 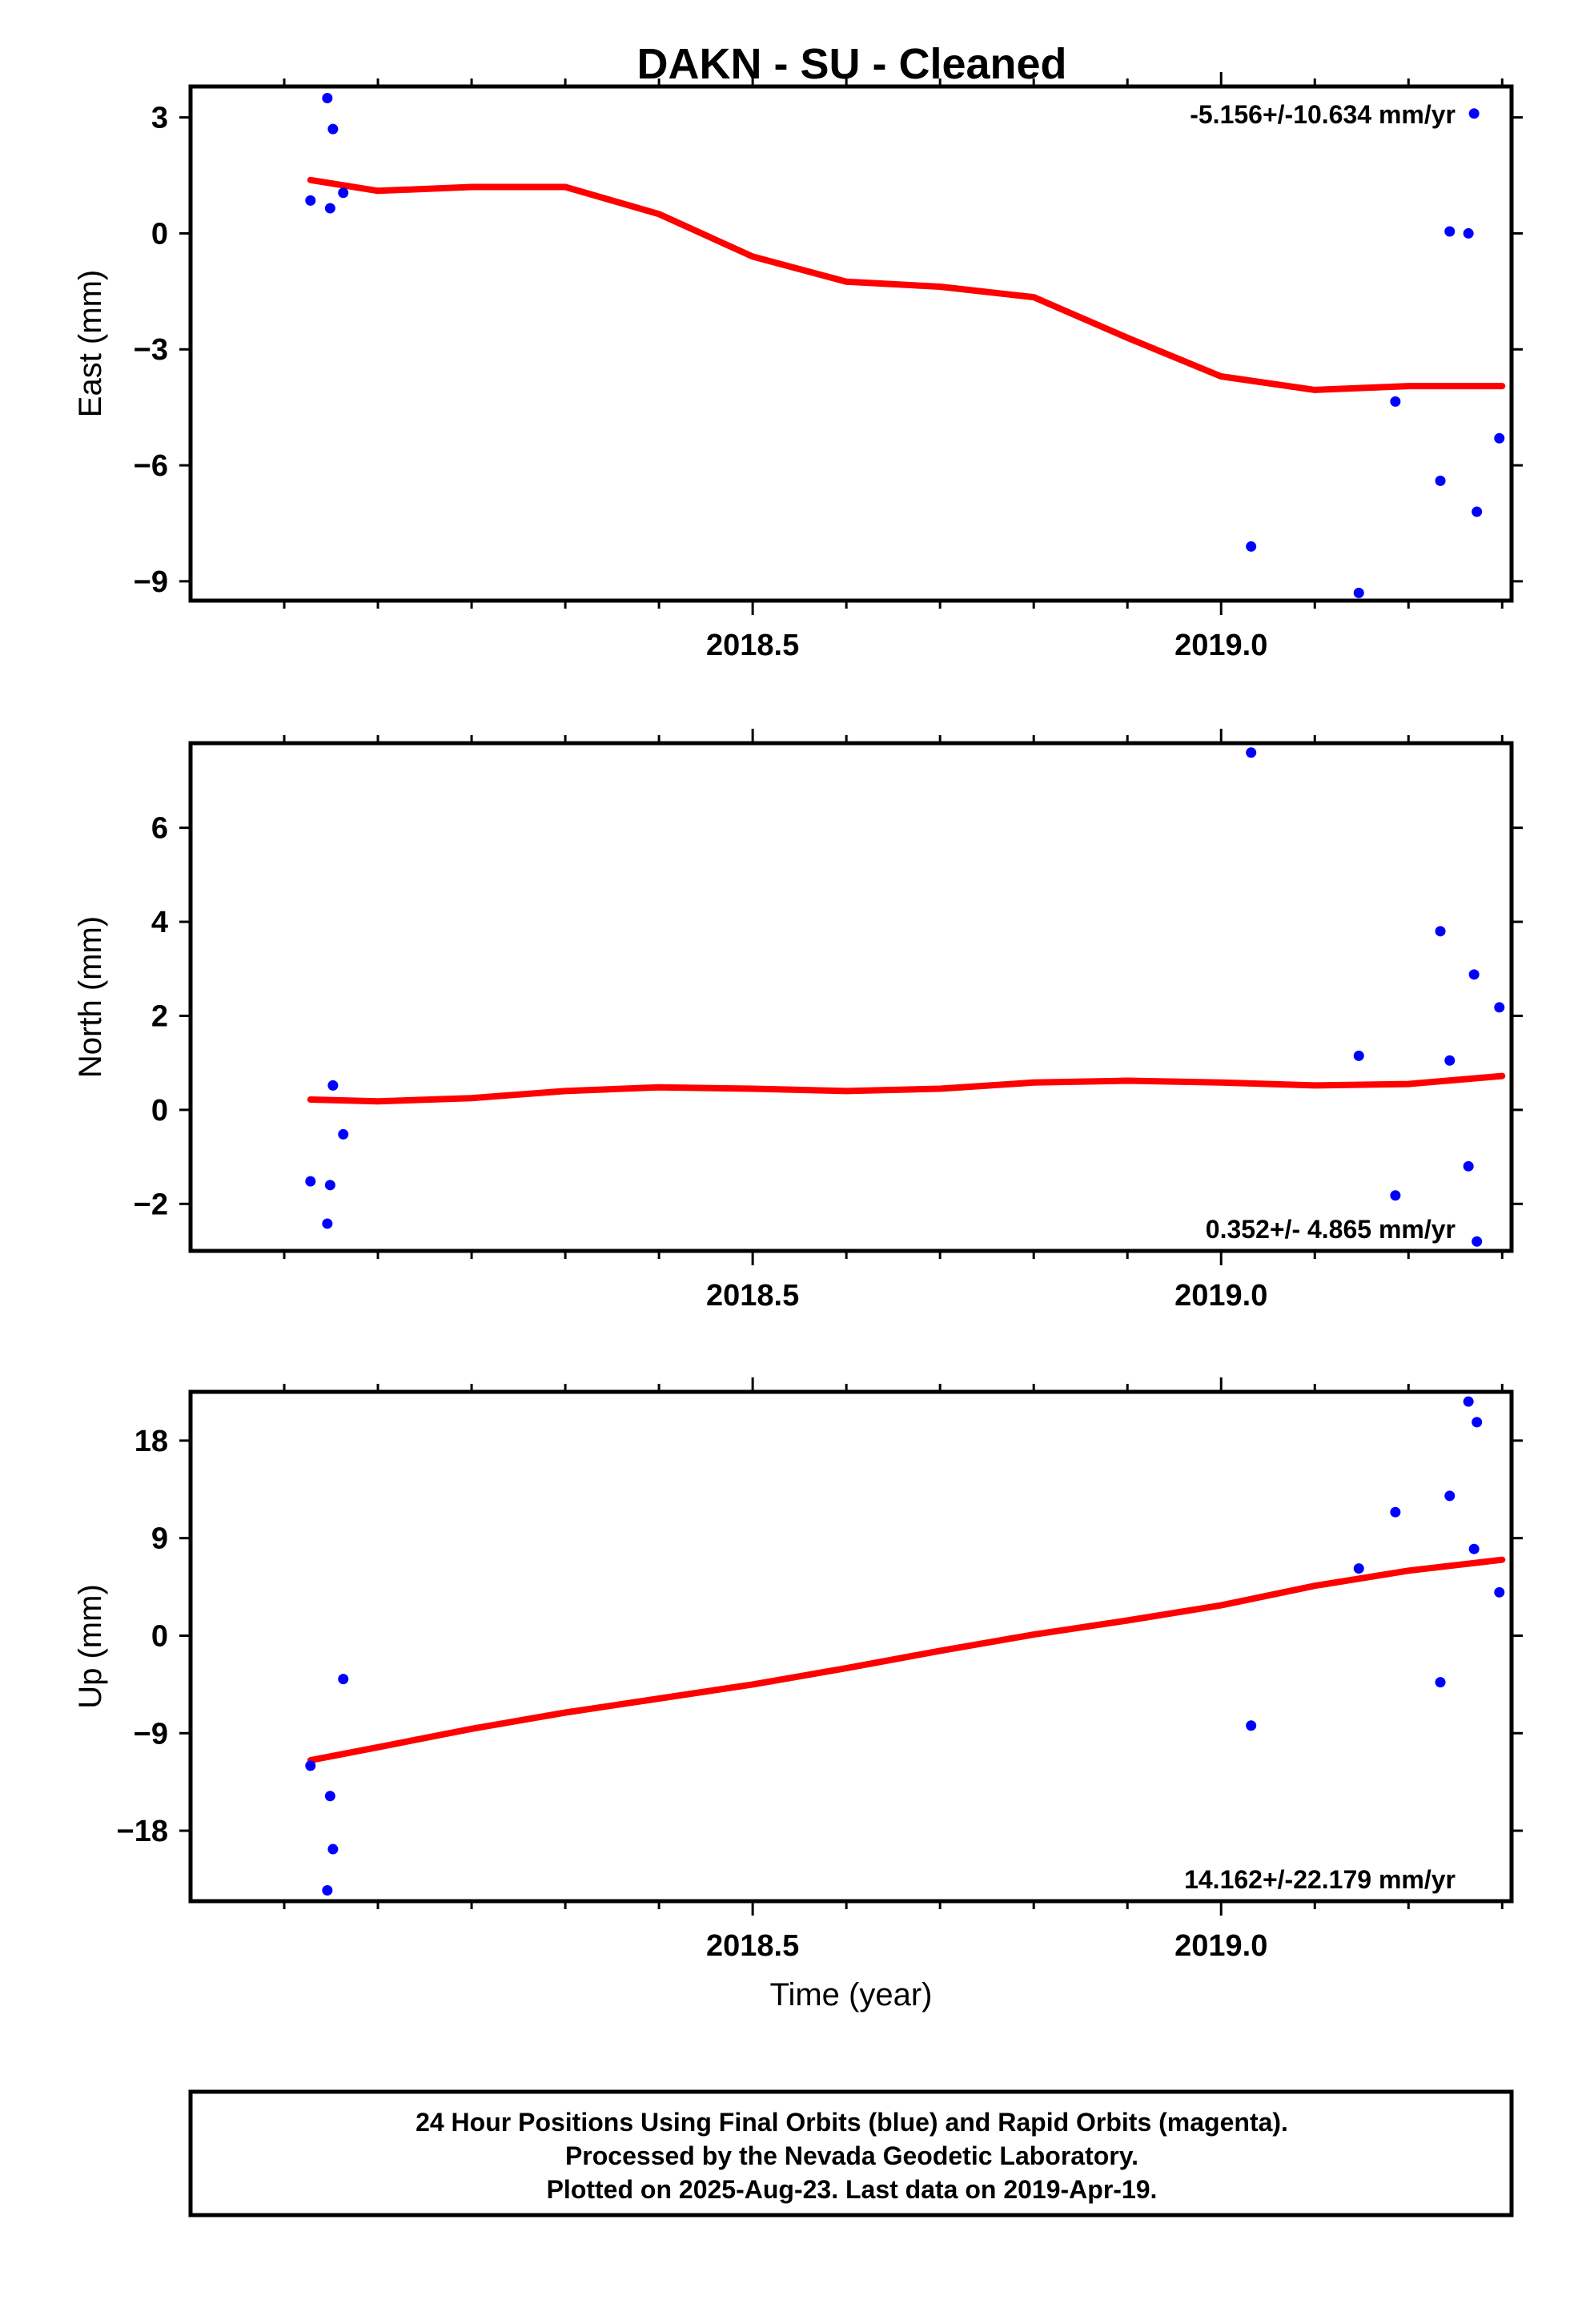 What do you see at coordinates (91, 343) in the screenshot?
I see `y-axis-label: East (mm)` at bounding box center [91, 343].